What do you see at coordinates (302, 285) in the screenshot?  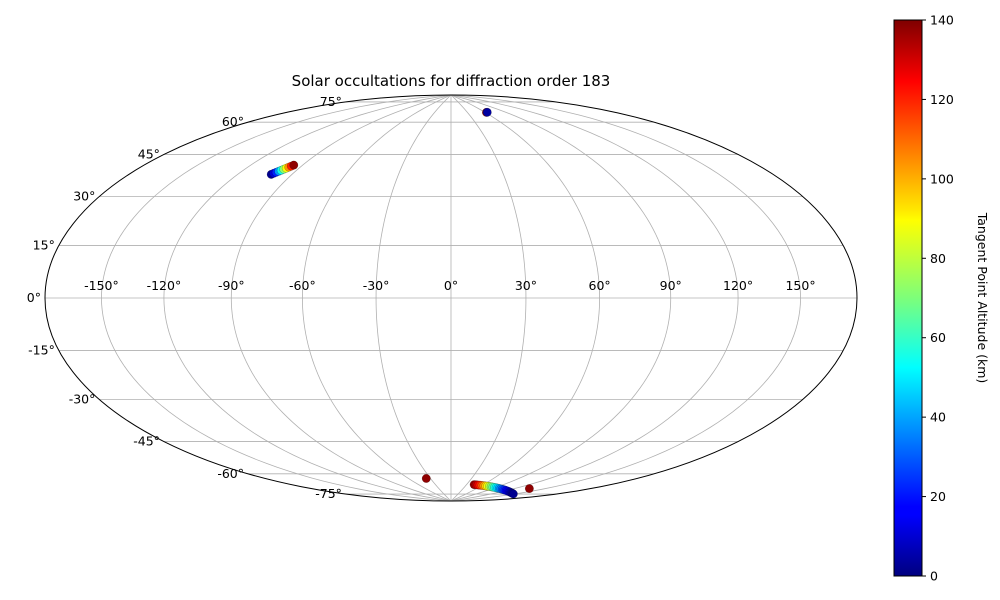 I see `lon-tick-label: -60°` at bounding box center [302, 285].